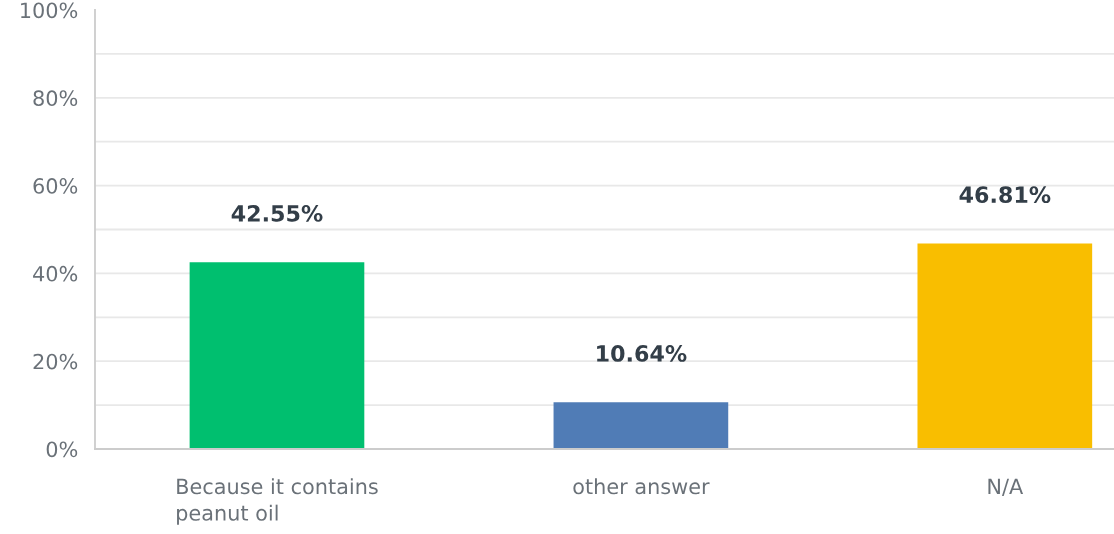 The height and width of the screenshot is (534, 1114). I want to click on y-tick-label: 0%, so click(62, 449).